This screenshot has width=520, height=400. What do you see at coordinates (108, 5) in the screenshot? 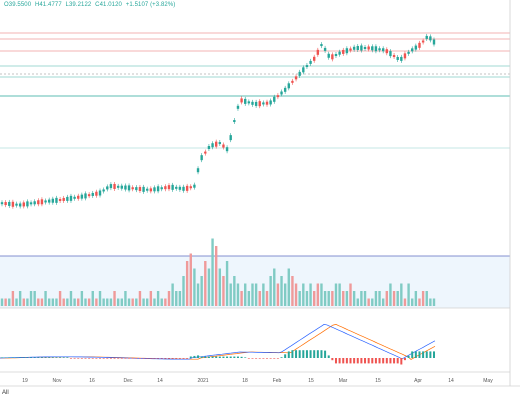
I see `close-value: C41.0120` at bounding box center [108, 5].